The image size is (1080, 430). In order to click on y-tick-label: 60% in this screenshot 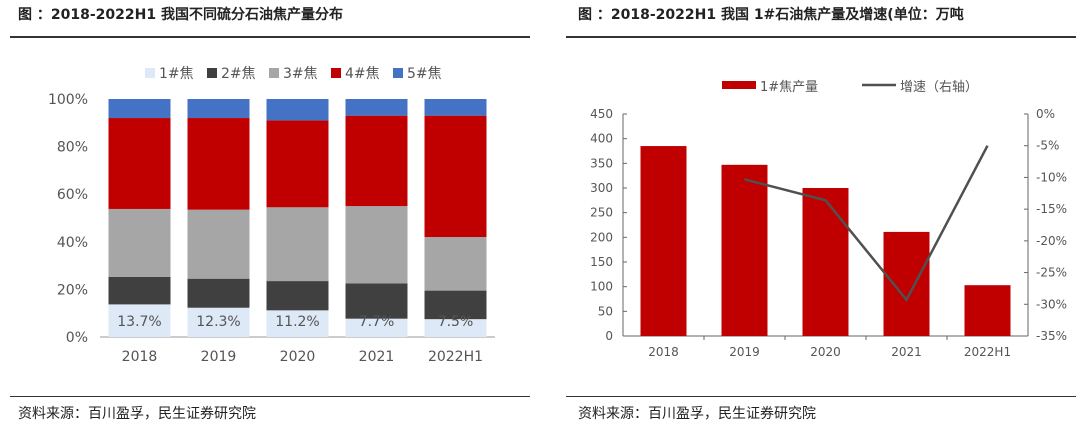, I will do `click(72, 195)`.